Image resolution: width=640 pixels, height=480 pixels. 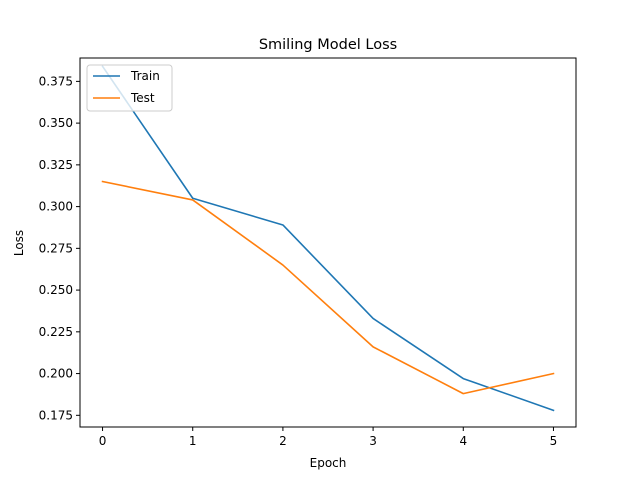 What do you see at coordinates (56, 123) in the screenshot?
I see `y-tick-label: 0.350` at bounding box center [56, 123].